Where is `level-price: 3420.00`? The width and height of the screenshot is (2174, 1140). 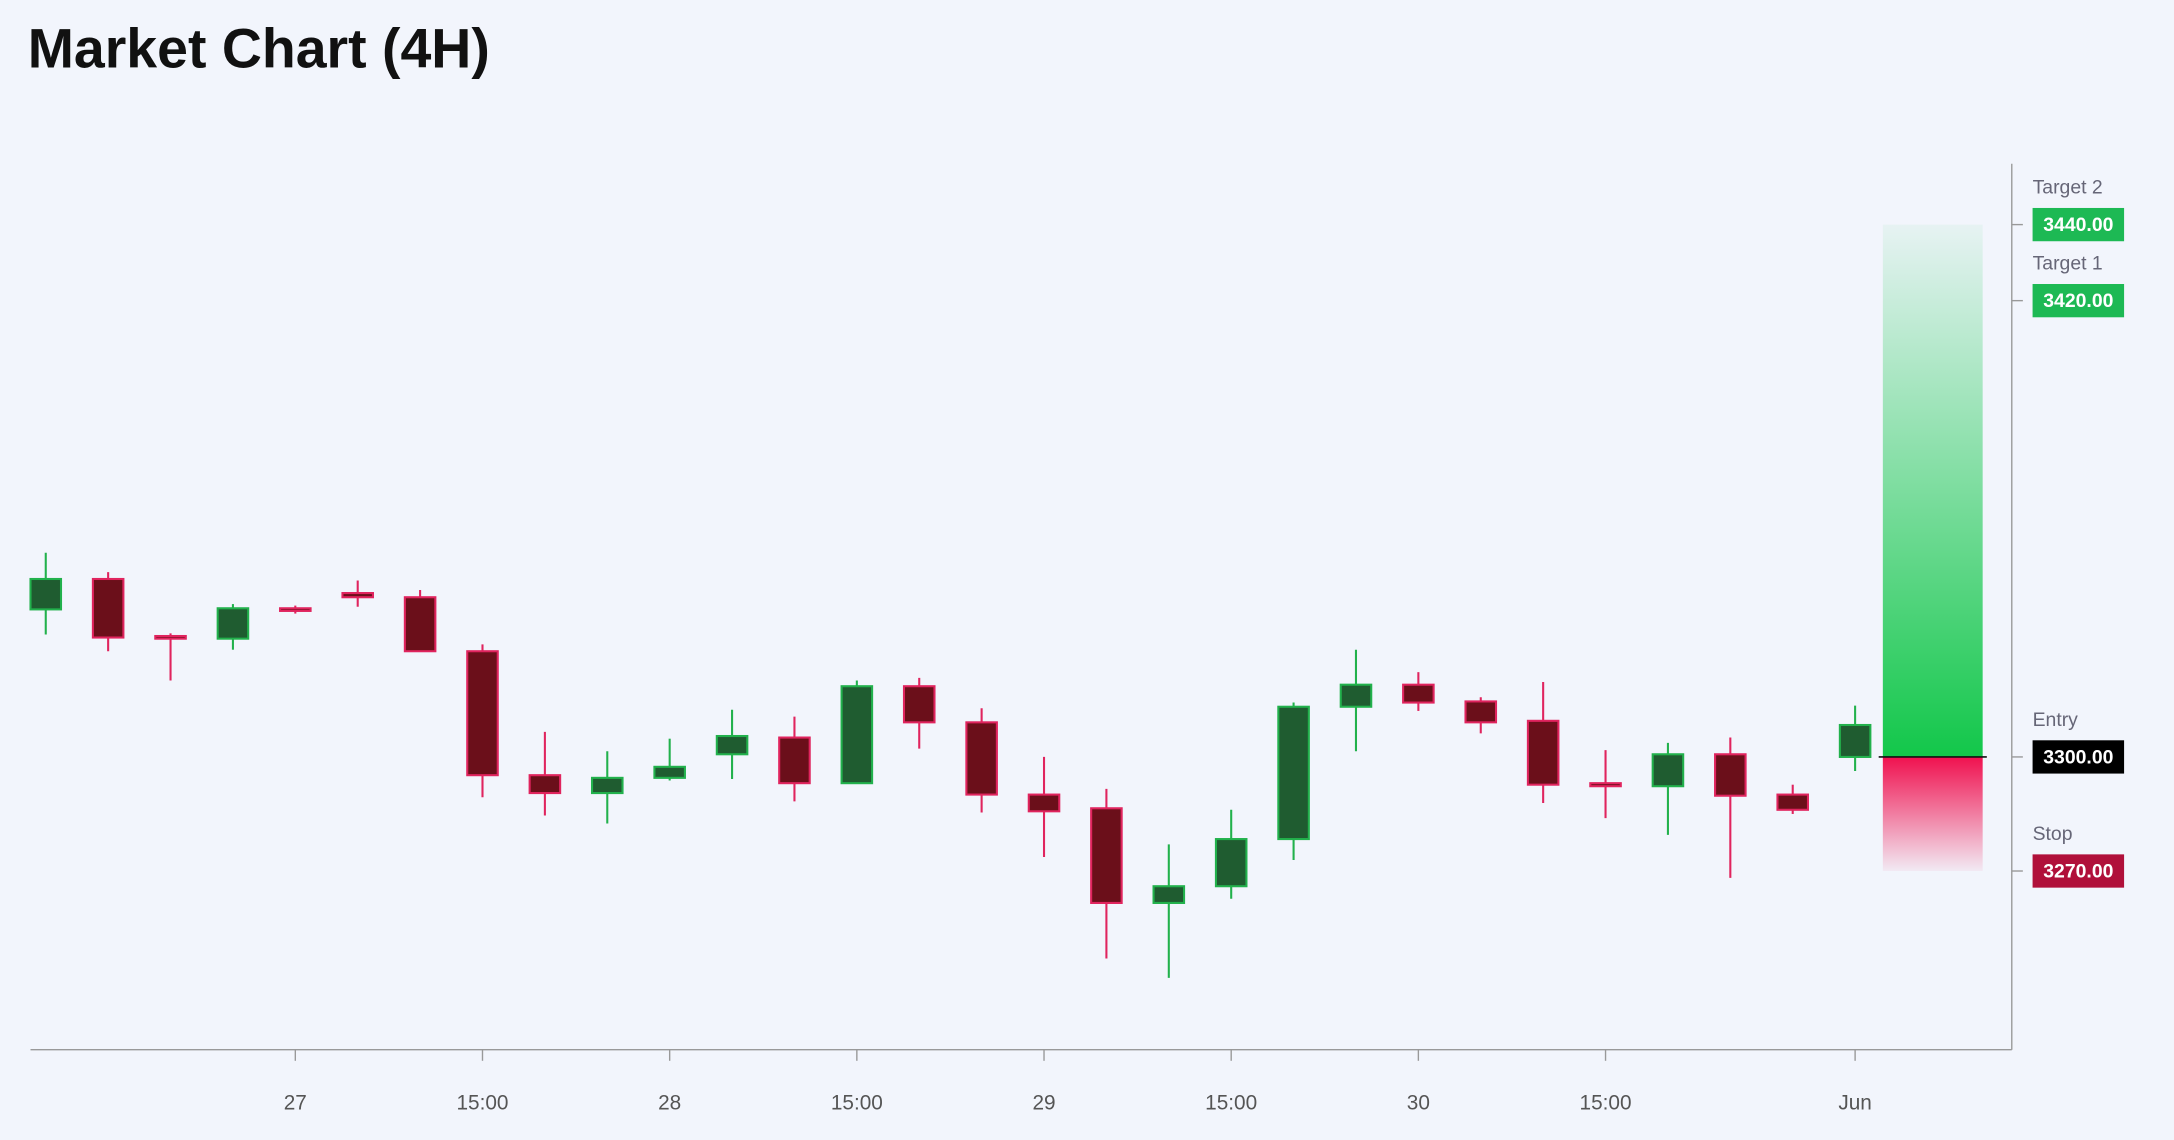
level-price: 3420.00 is located at coordinates (2078, 301).